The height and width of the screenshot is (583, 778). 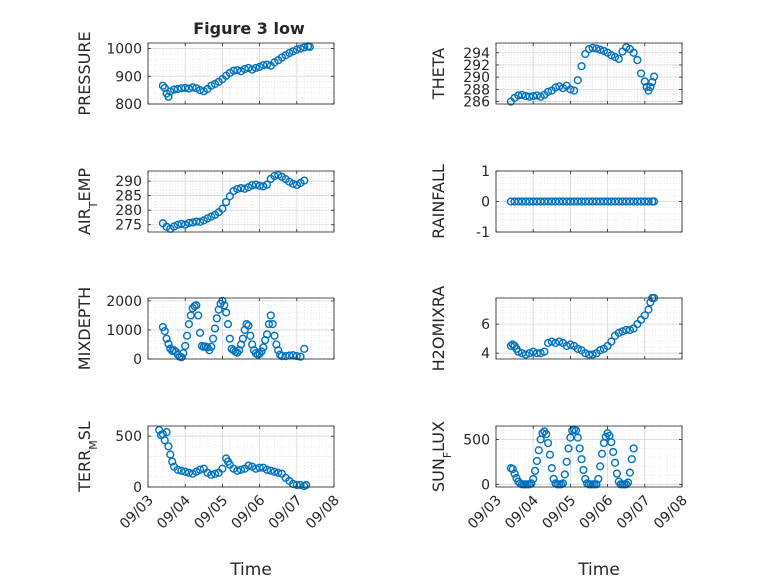 What do you see at coordinates (249, 28) in the screenshot?
I see `chart-title: Figure 3 low` at bounding box center [249, 28].